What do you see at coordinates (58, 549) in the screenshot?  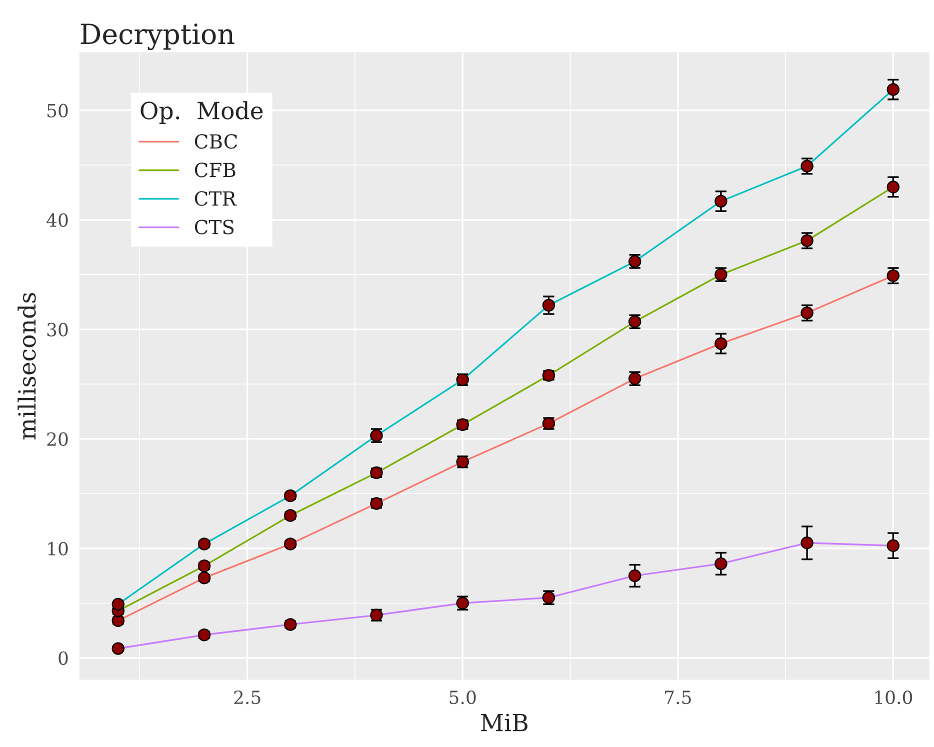 I see `y-tick-label: 10` at bounding box center [58, 549].